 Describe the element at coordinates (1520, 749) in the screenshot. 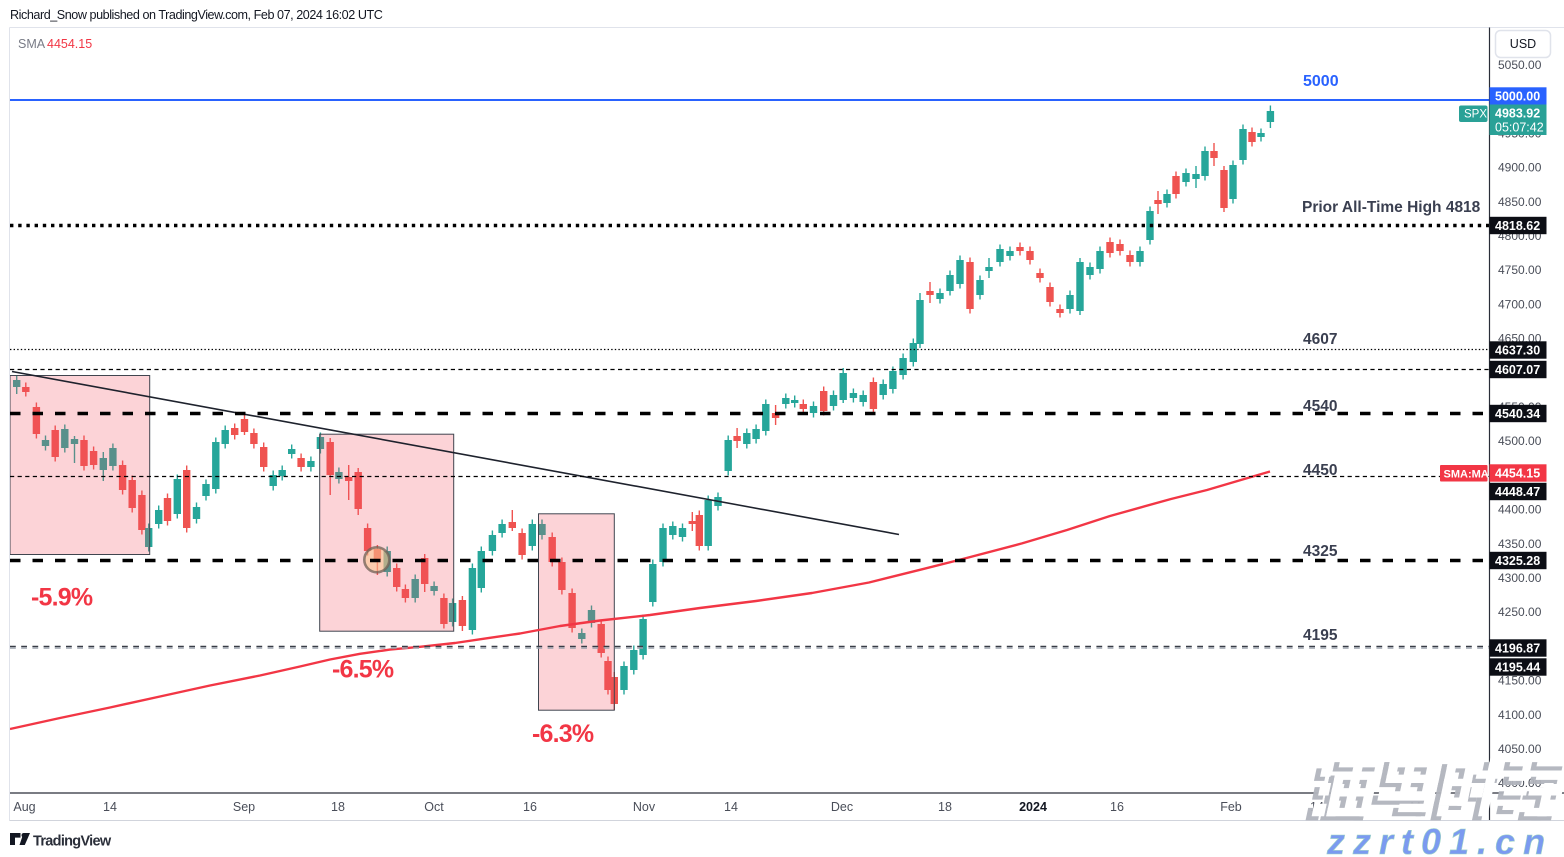

I see `svg-text: 4050.00` at that location.